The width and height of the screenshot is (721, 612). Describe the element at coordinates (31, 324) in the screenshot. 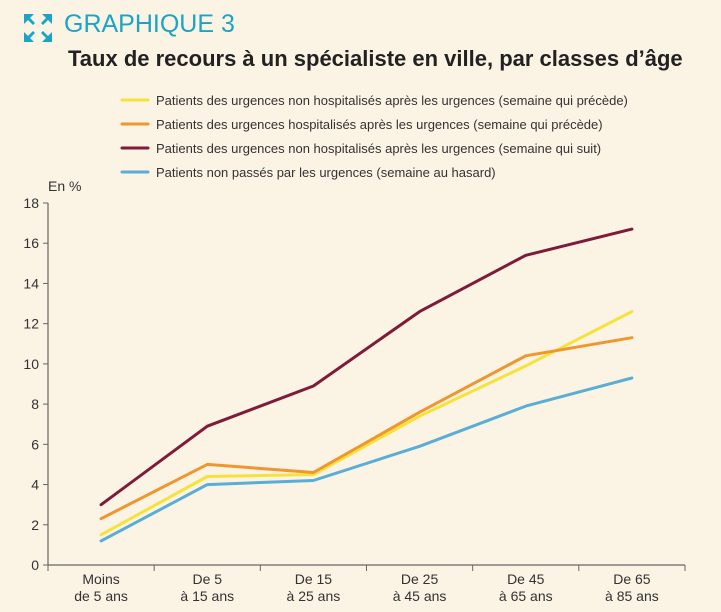

I see `y-tick-label: 12` at that location.